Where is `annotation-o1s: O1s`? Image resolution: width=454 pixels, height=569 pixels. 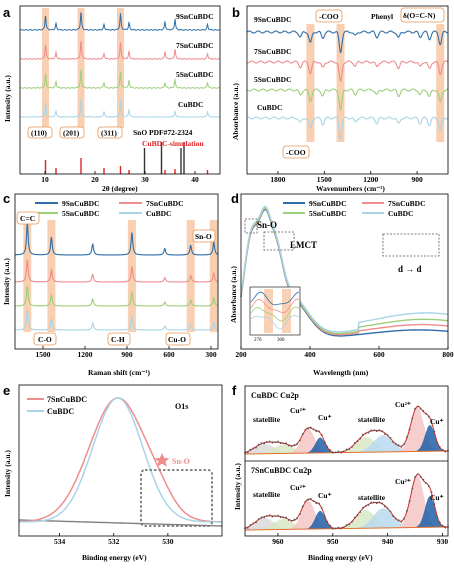
annotation-o1s: O1s is located at coordinates (181, 406).